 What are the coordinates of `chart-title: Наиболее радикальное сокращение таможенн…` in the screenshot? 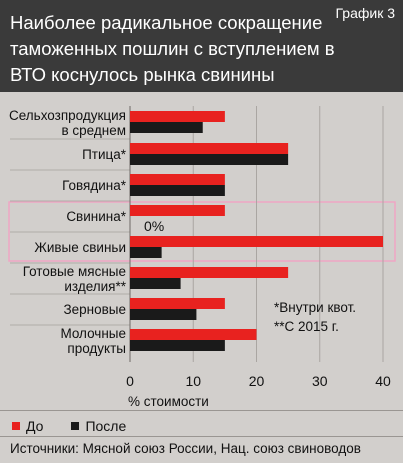 It's located at (172, 48).